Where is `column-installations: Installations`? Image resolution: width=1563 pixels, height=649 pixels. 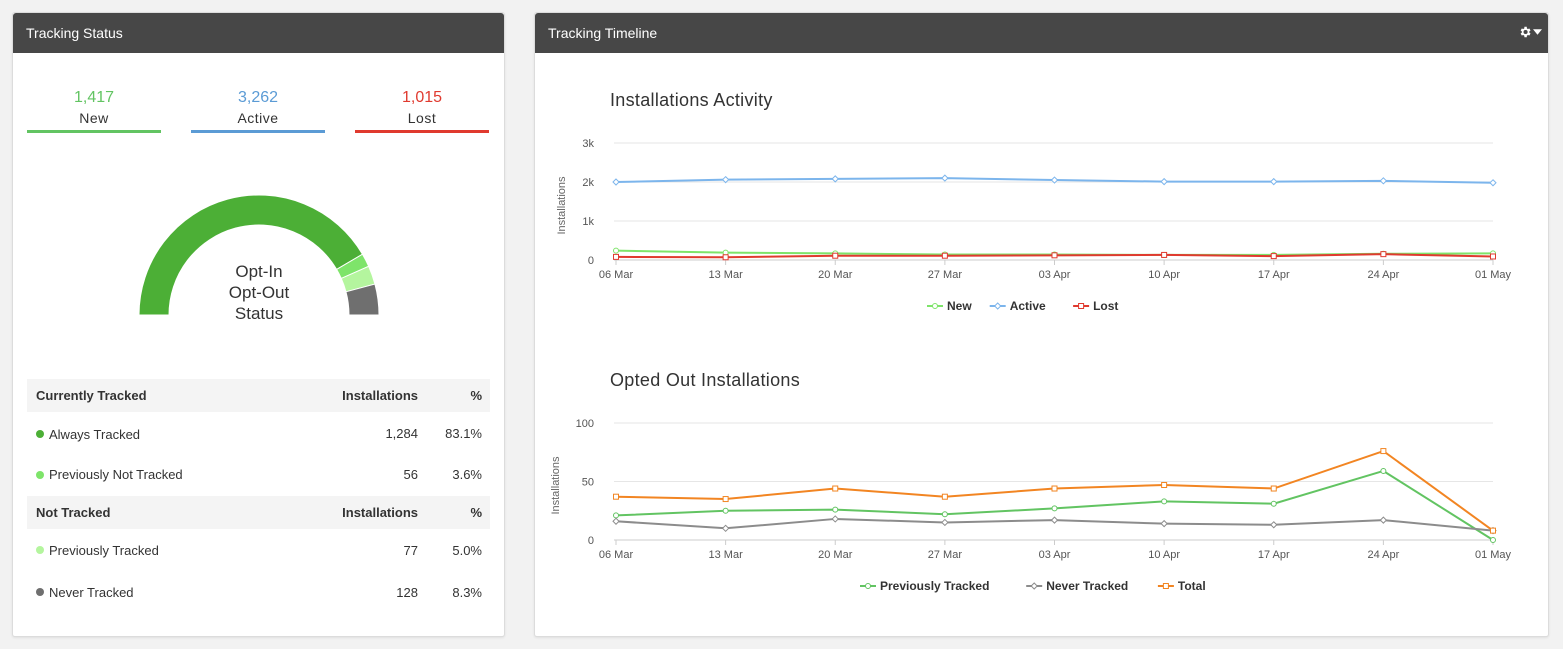
column-installations: Installations is located at coordinates (380, 512).